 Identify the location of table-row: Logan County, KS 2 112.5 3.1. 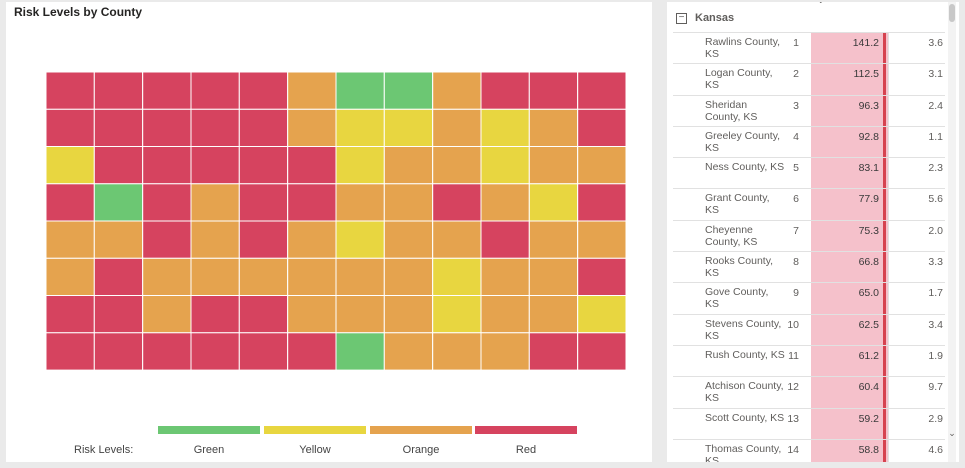
(809, 79).